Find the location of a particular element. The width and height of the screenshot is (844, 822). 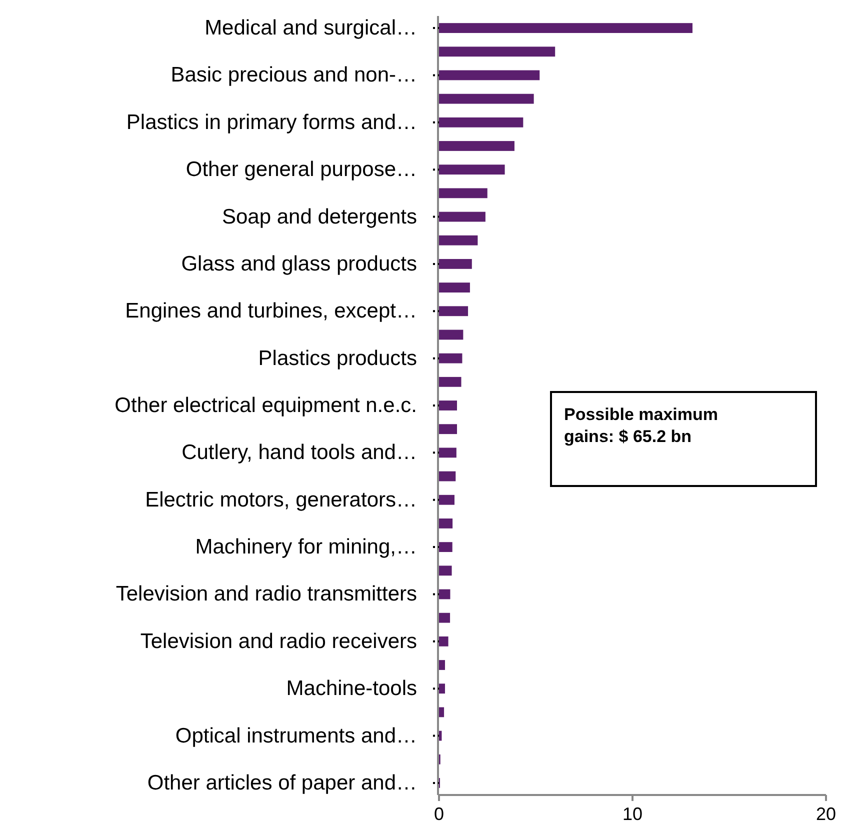

x-tick-label: 20 is located at coordinates (826, 813).